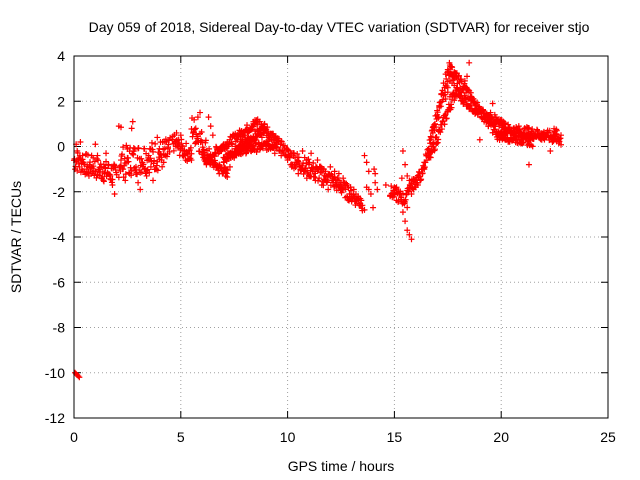 This screenshot has width=640, height=480. Describe the element at coordinates (501, 437) in the screenshot. I see `x-tick-label: 20` at that location.